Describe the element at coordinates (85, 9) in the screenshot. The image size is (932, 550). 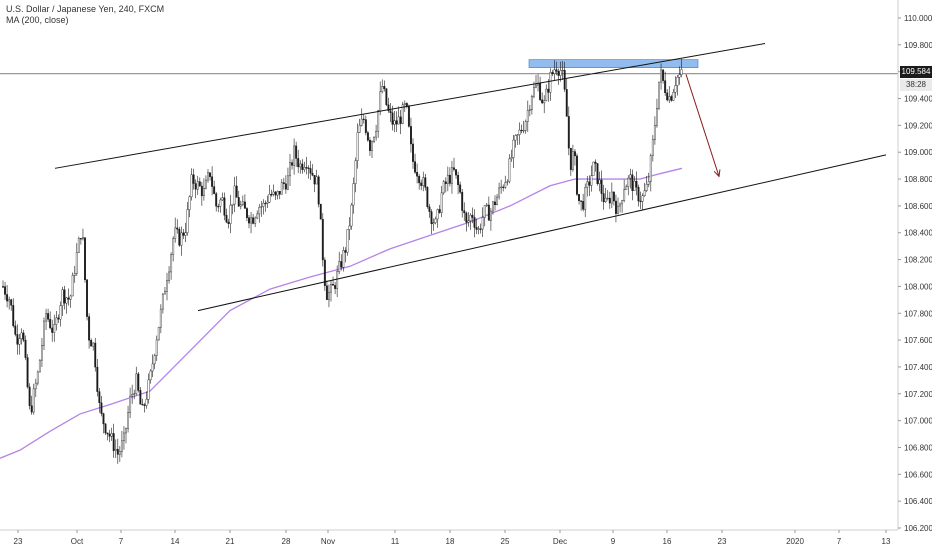
I see `symbol-title: U.S. Dollar / Japanese Yen, 240, FXCM` at that location.